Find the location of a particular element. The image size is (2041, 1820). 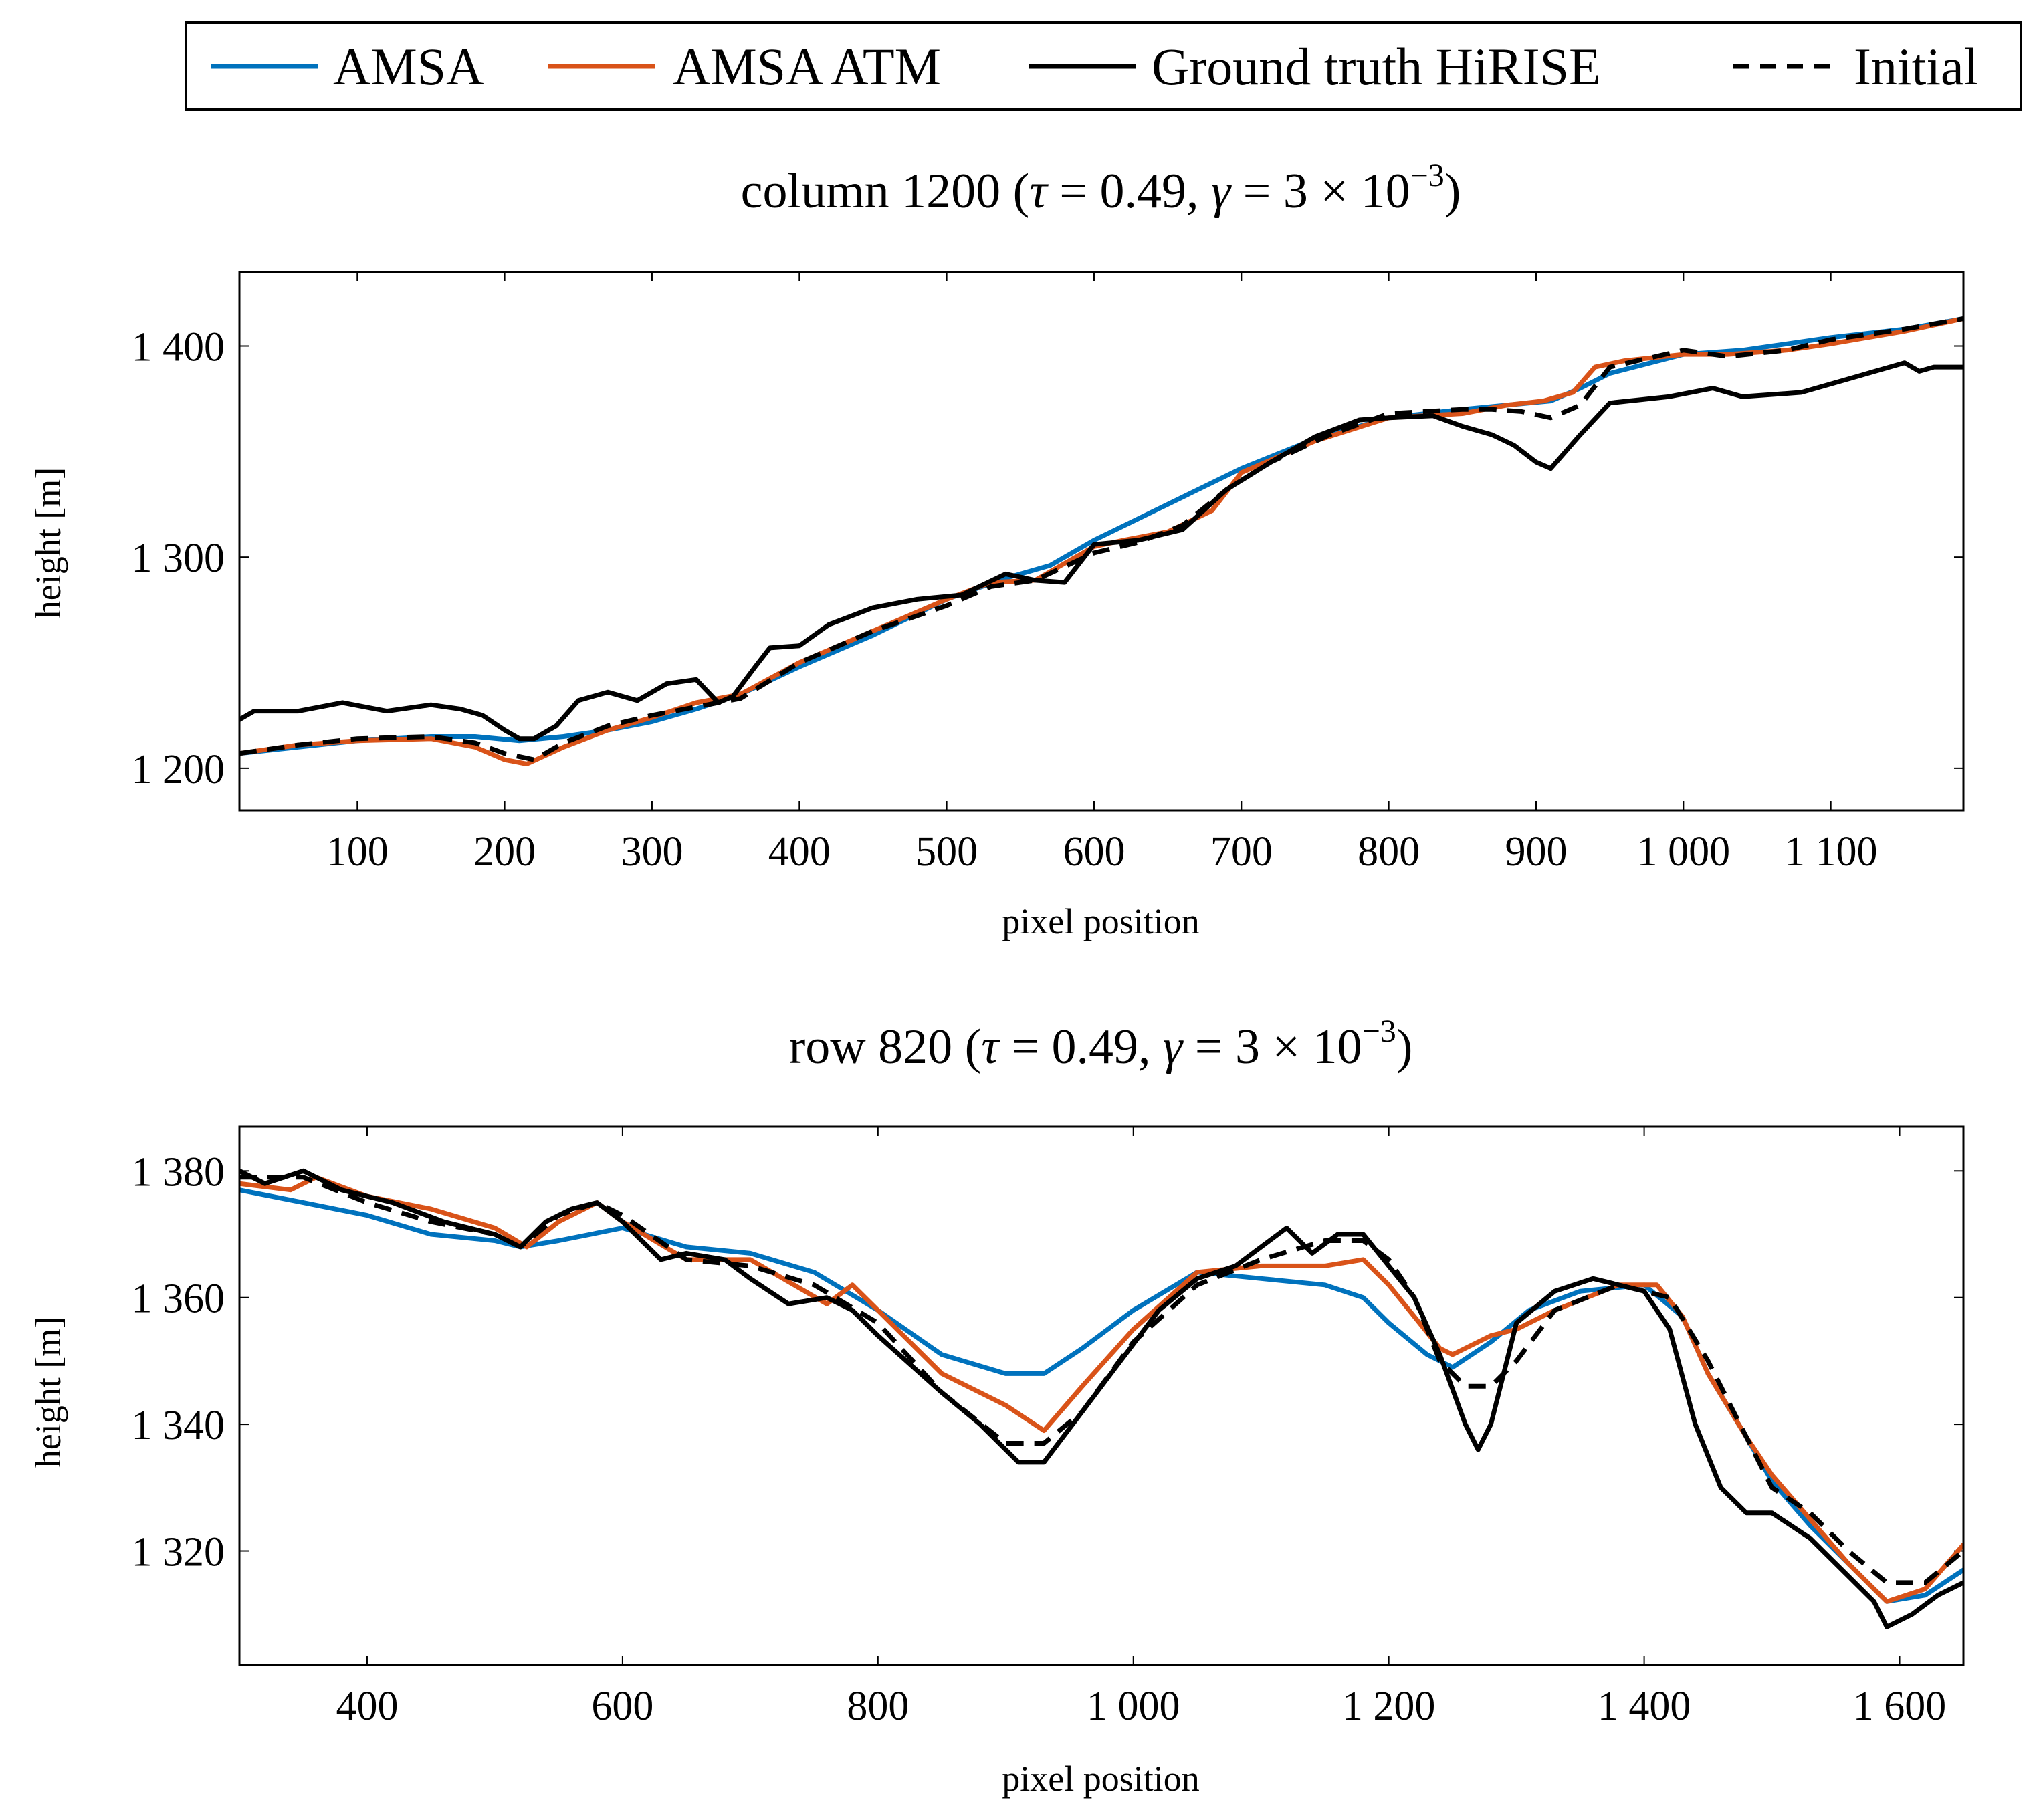

x-tick-label: 1 400 is located at coordinates (1644, 1706).